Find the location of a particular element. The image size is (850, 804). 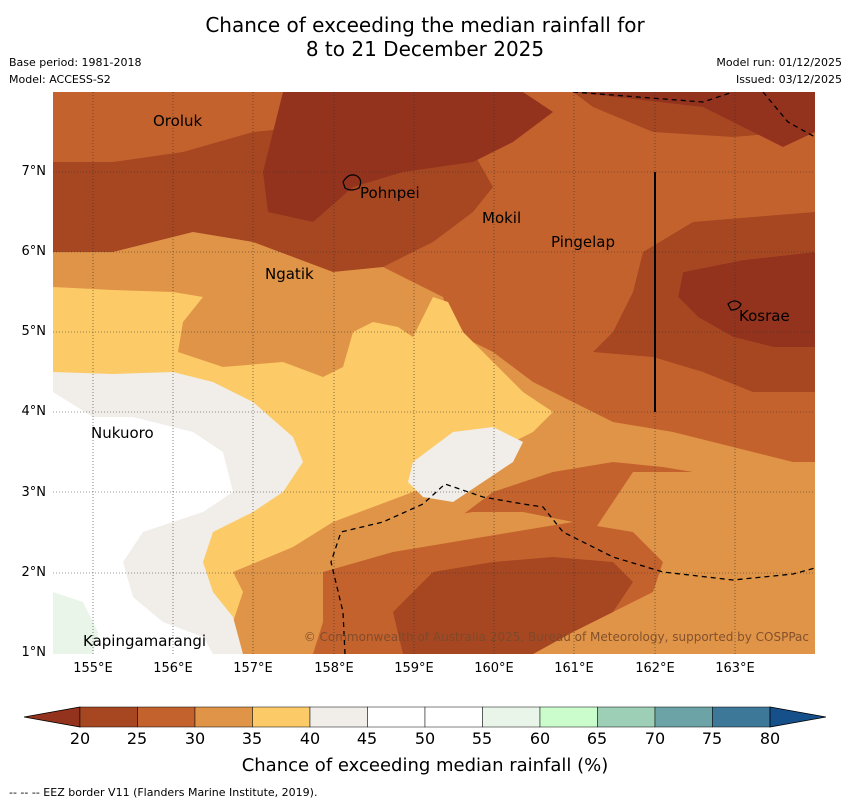

meta-right: Model run: 01/12/2025 Issued: 03/12/2025 is located at coordinates (779, 71).